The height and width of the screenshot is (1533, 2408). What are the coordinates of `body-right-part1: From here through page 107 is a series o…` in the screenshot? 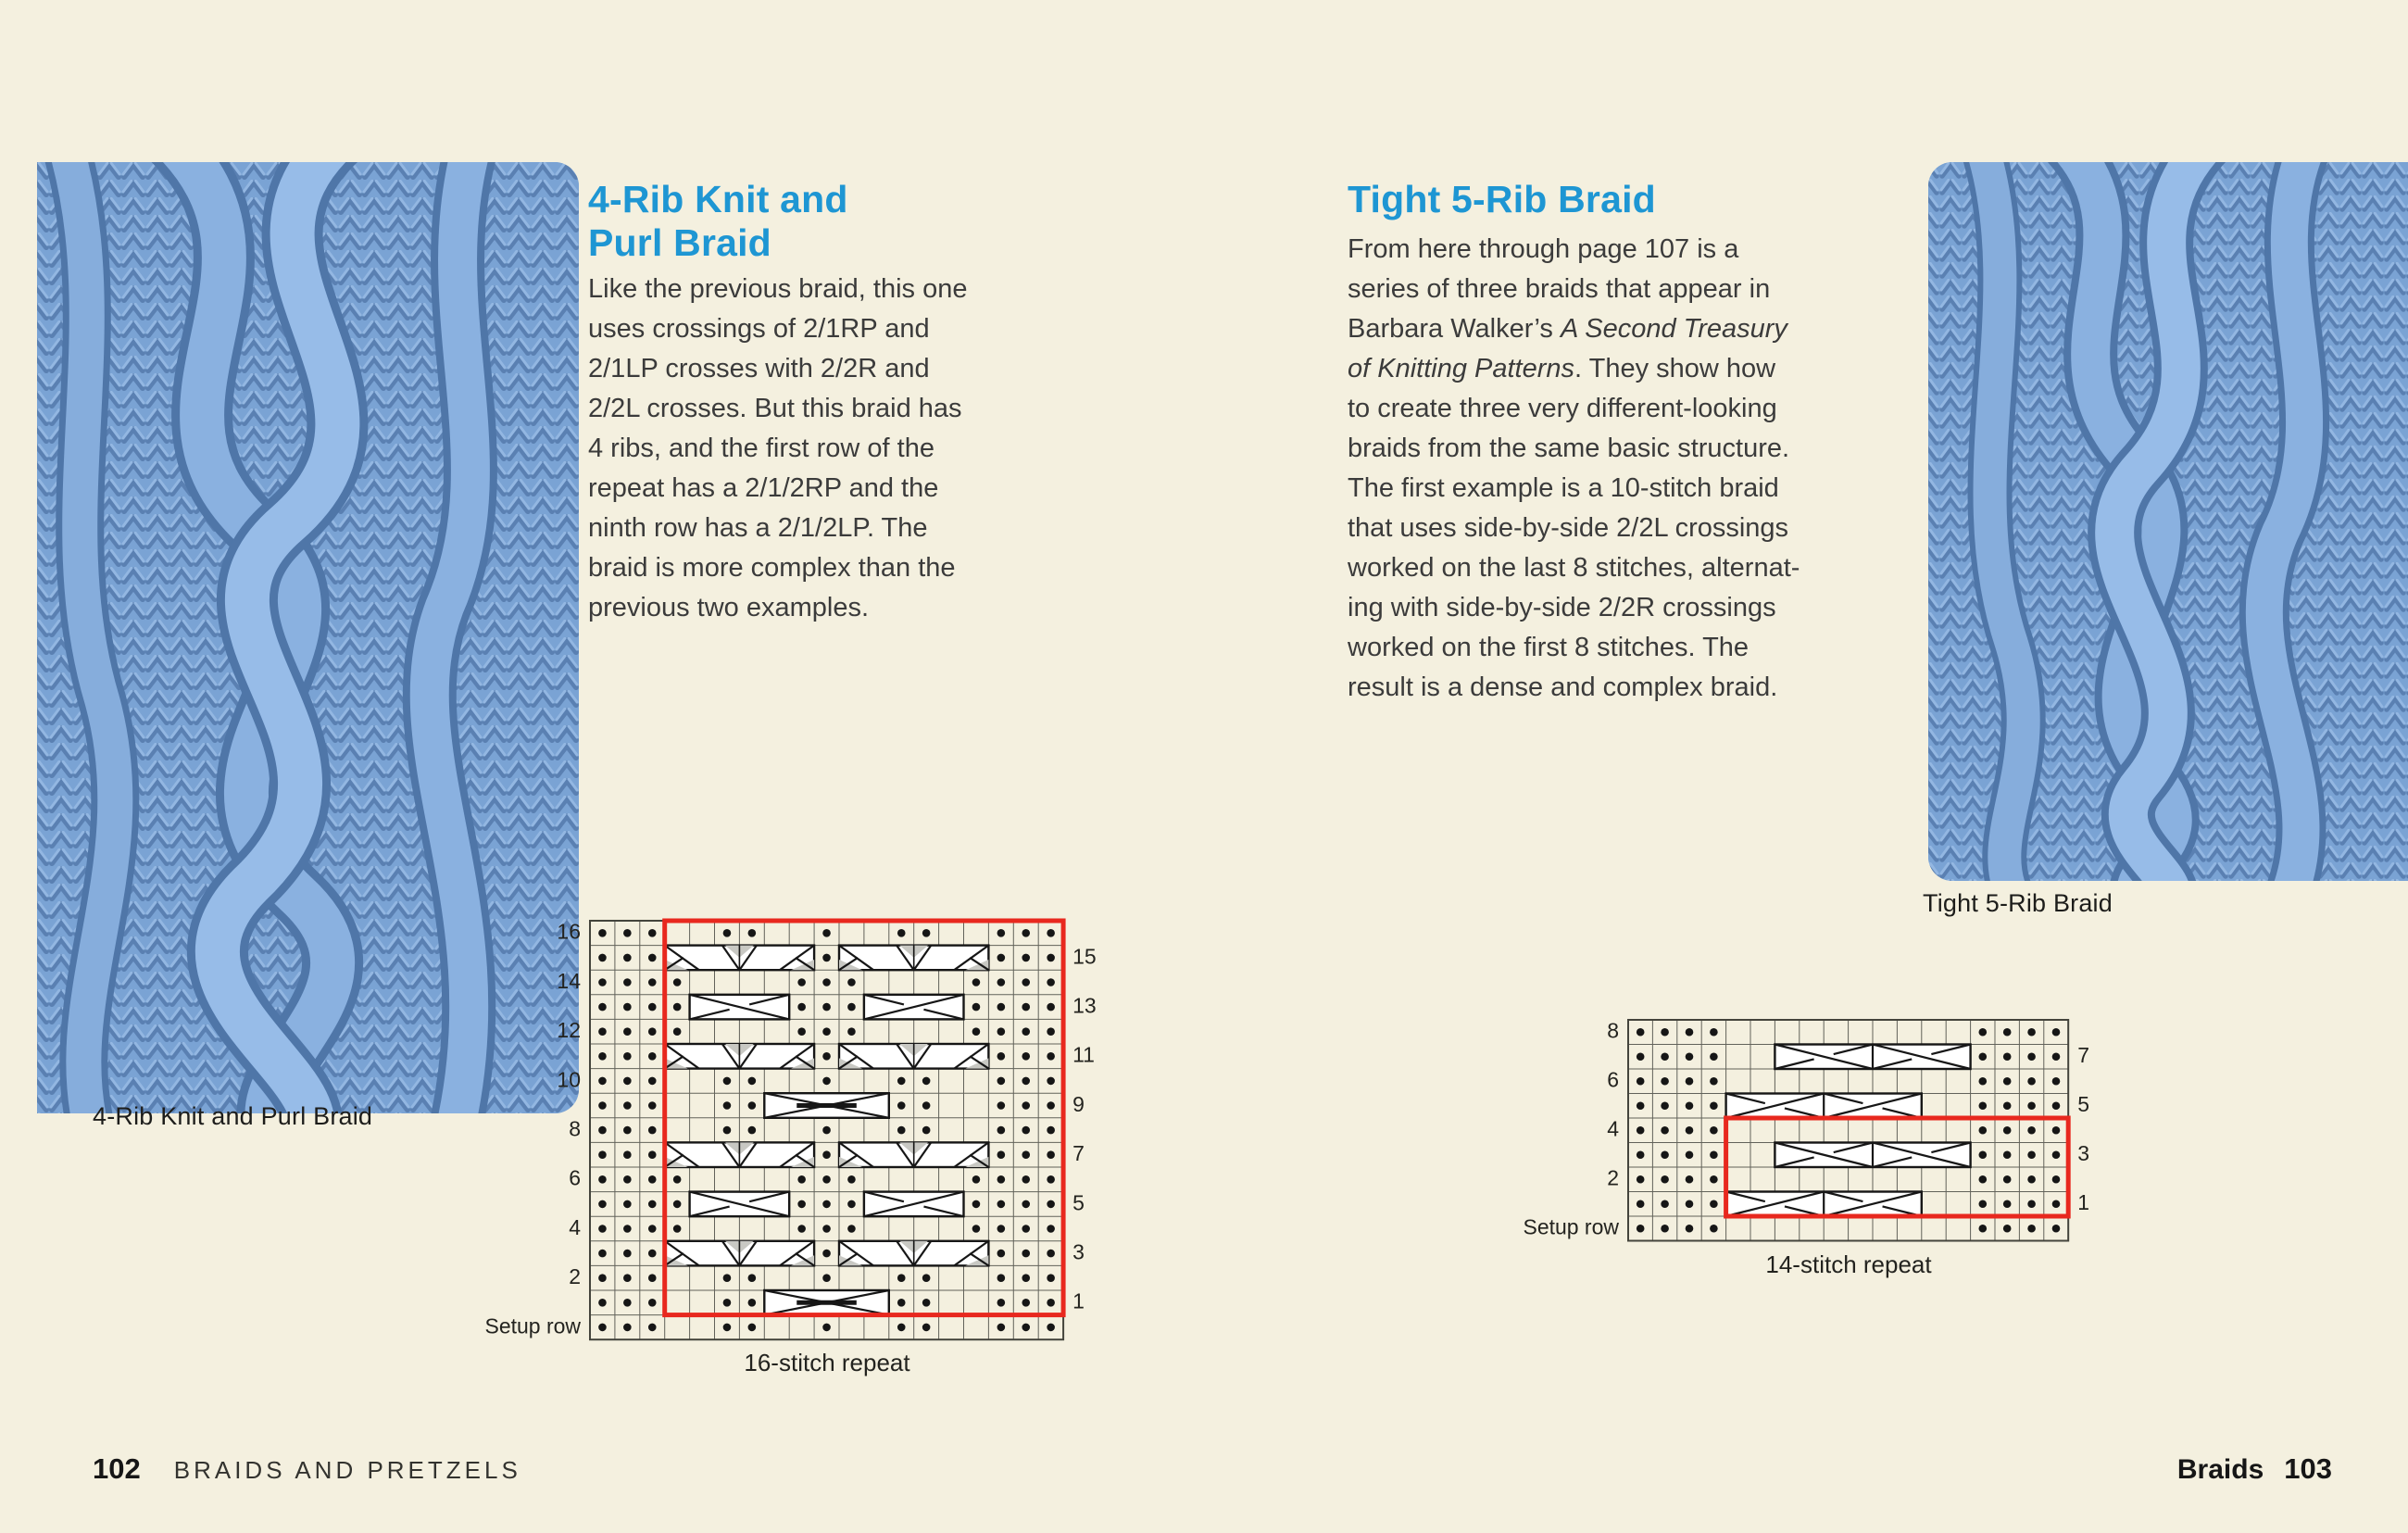 It's located at (1559, 289).